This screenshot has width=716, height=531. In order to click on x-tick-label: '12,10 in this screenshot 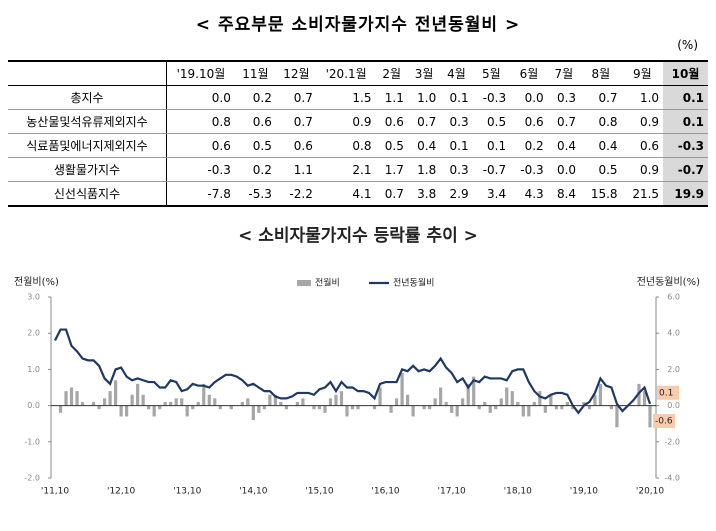, I will do `click(121, 492)`.